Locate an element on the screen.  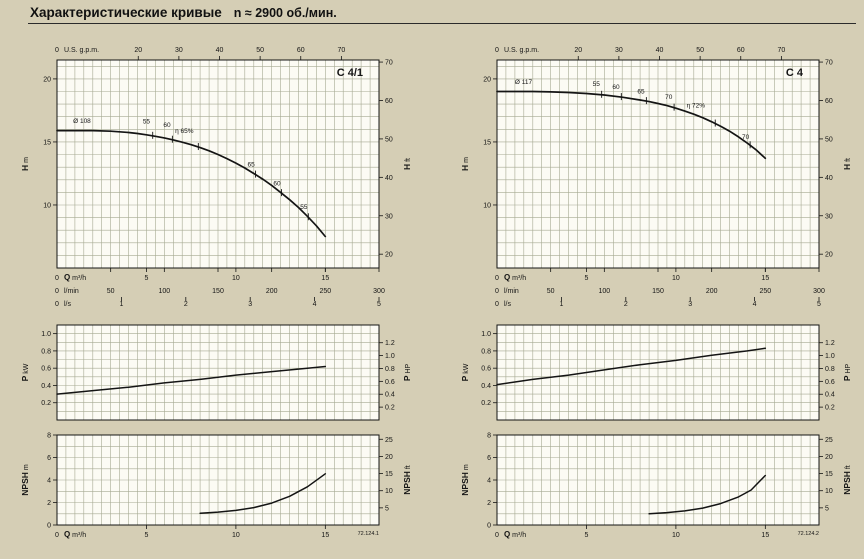
svg-text: 70 is located at coordinates (829, 63).